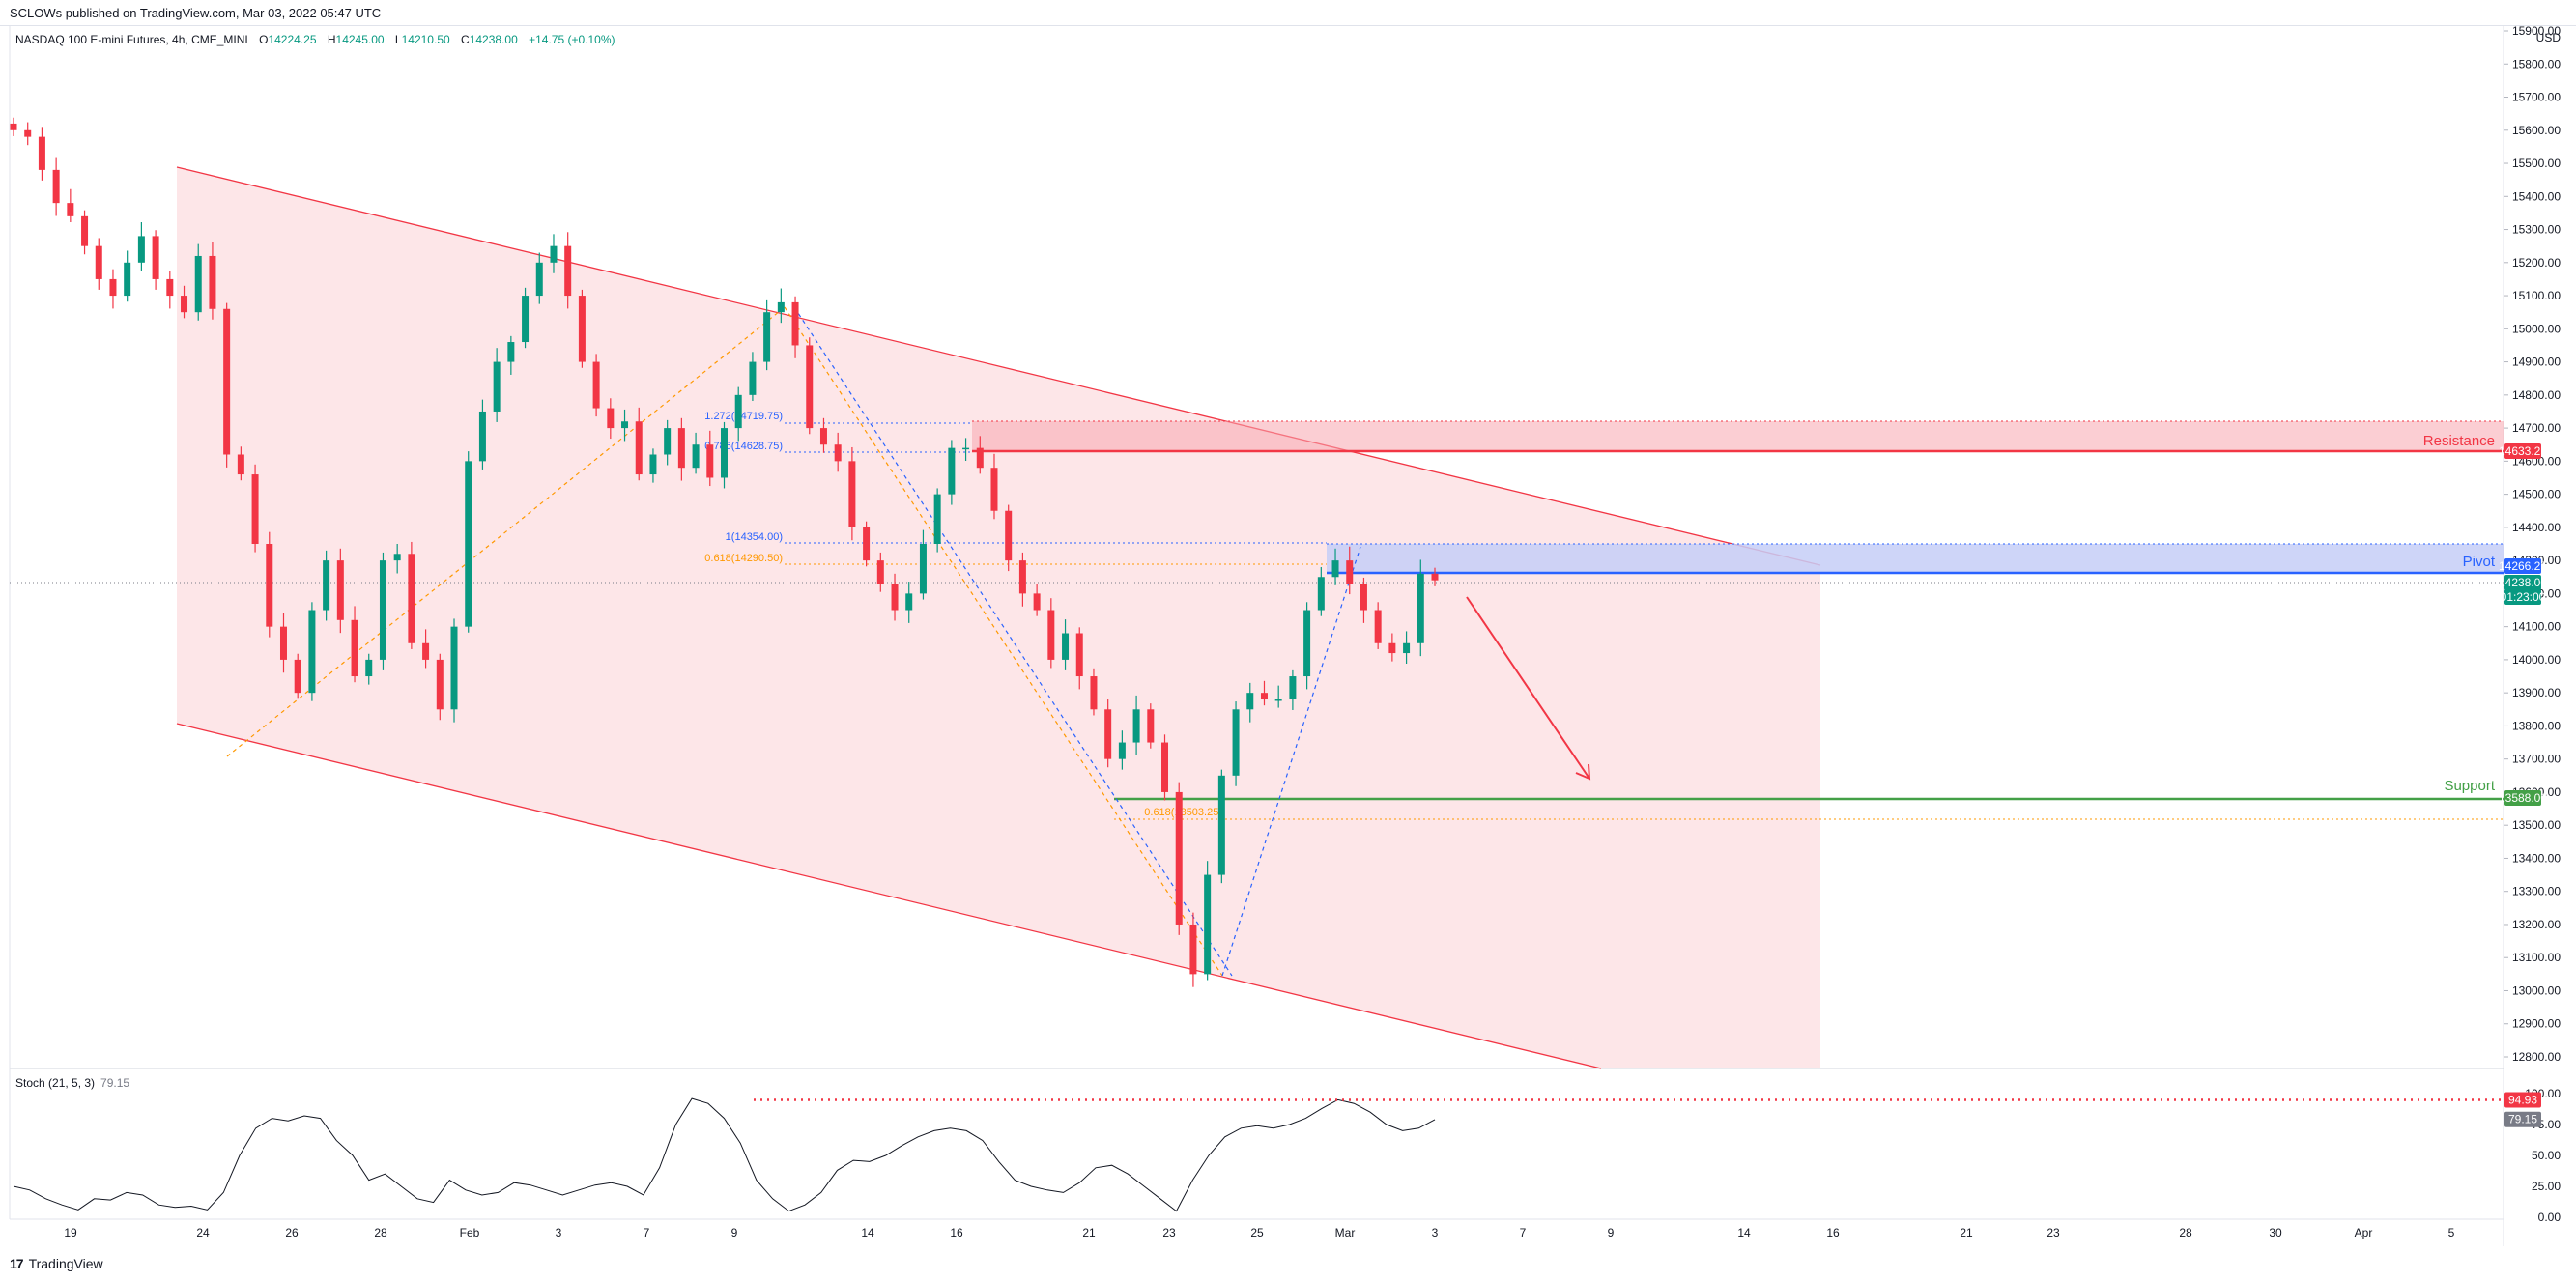 The image size is (2576, 1282). I want to click on time-tick-label: 5, so click(2452, 1233).